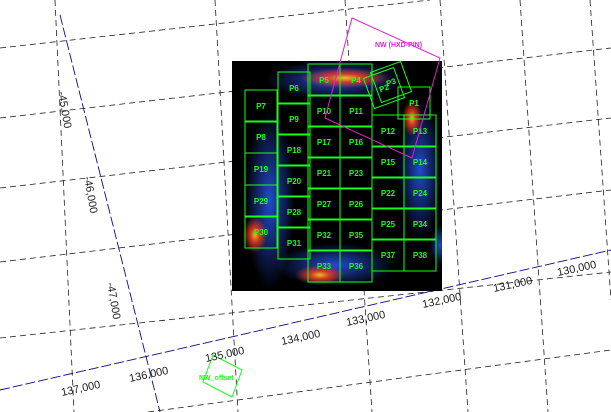 The height and width of the screenshot is (412, 611). Describe the element at coordinates (388, 224) in the screenshot. I see `pointing-label-p25: P25` at that location.